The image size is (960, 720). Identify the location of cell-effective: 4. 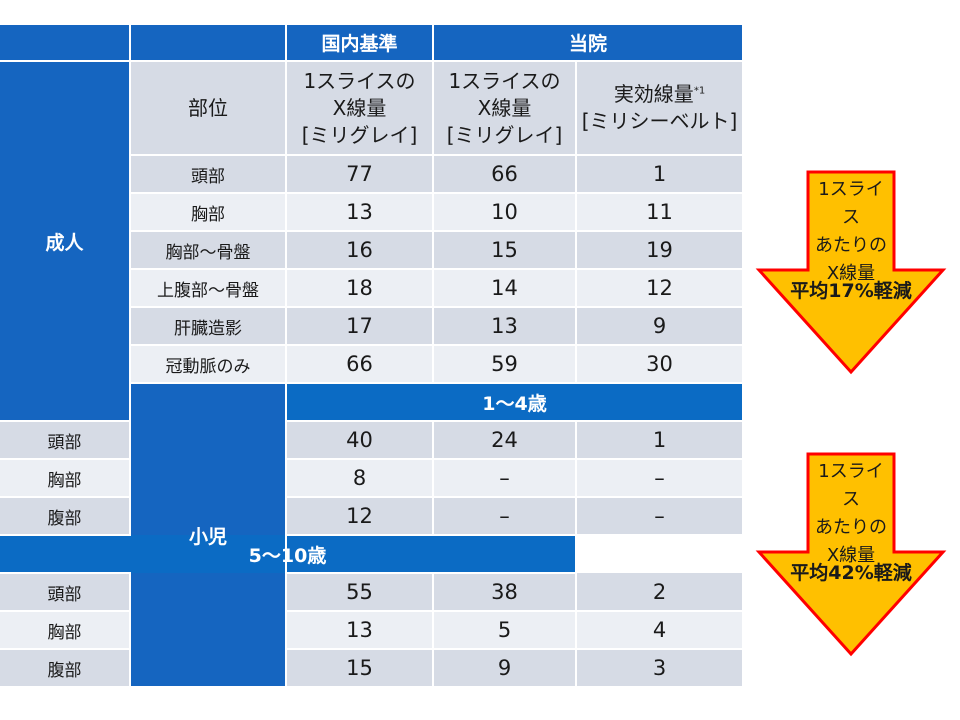
(660, 630).